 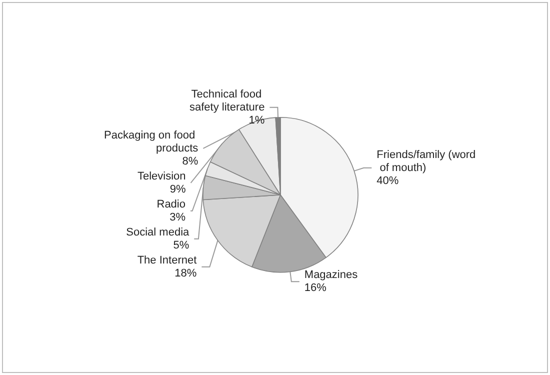 What do you see at coordinates (227, 101) in the screenshot?
I see `slice-label: Technical food safety literature` at bounding box center [227, 101].